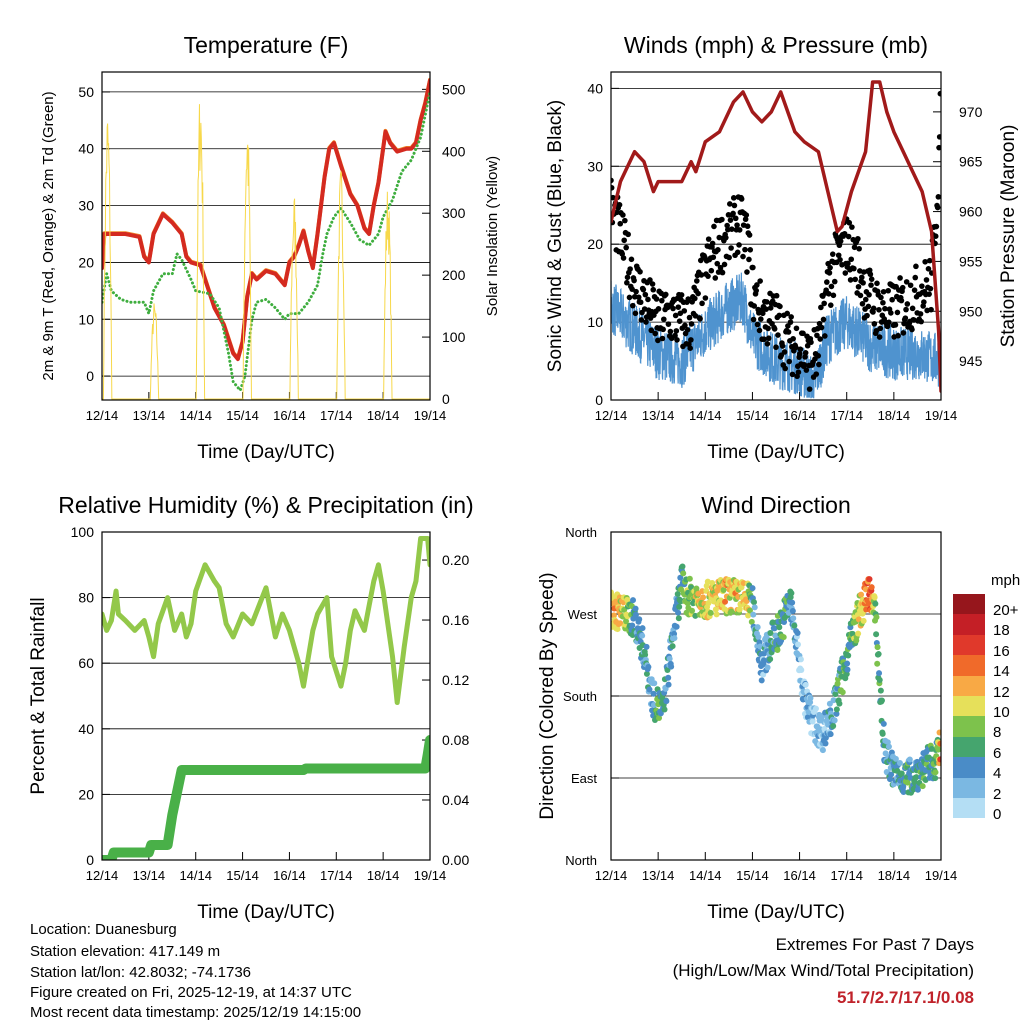 The image size is (1024, 1024). I want to click on y2-tick-label: 0.20, so click(455, 560).